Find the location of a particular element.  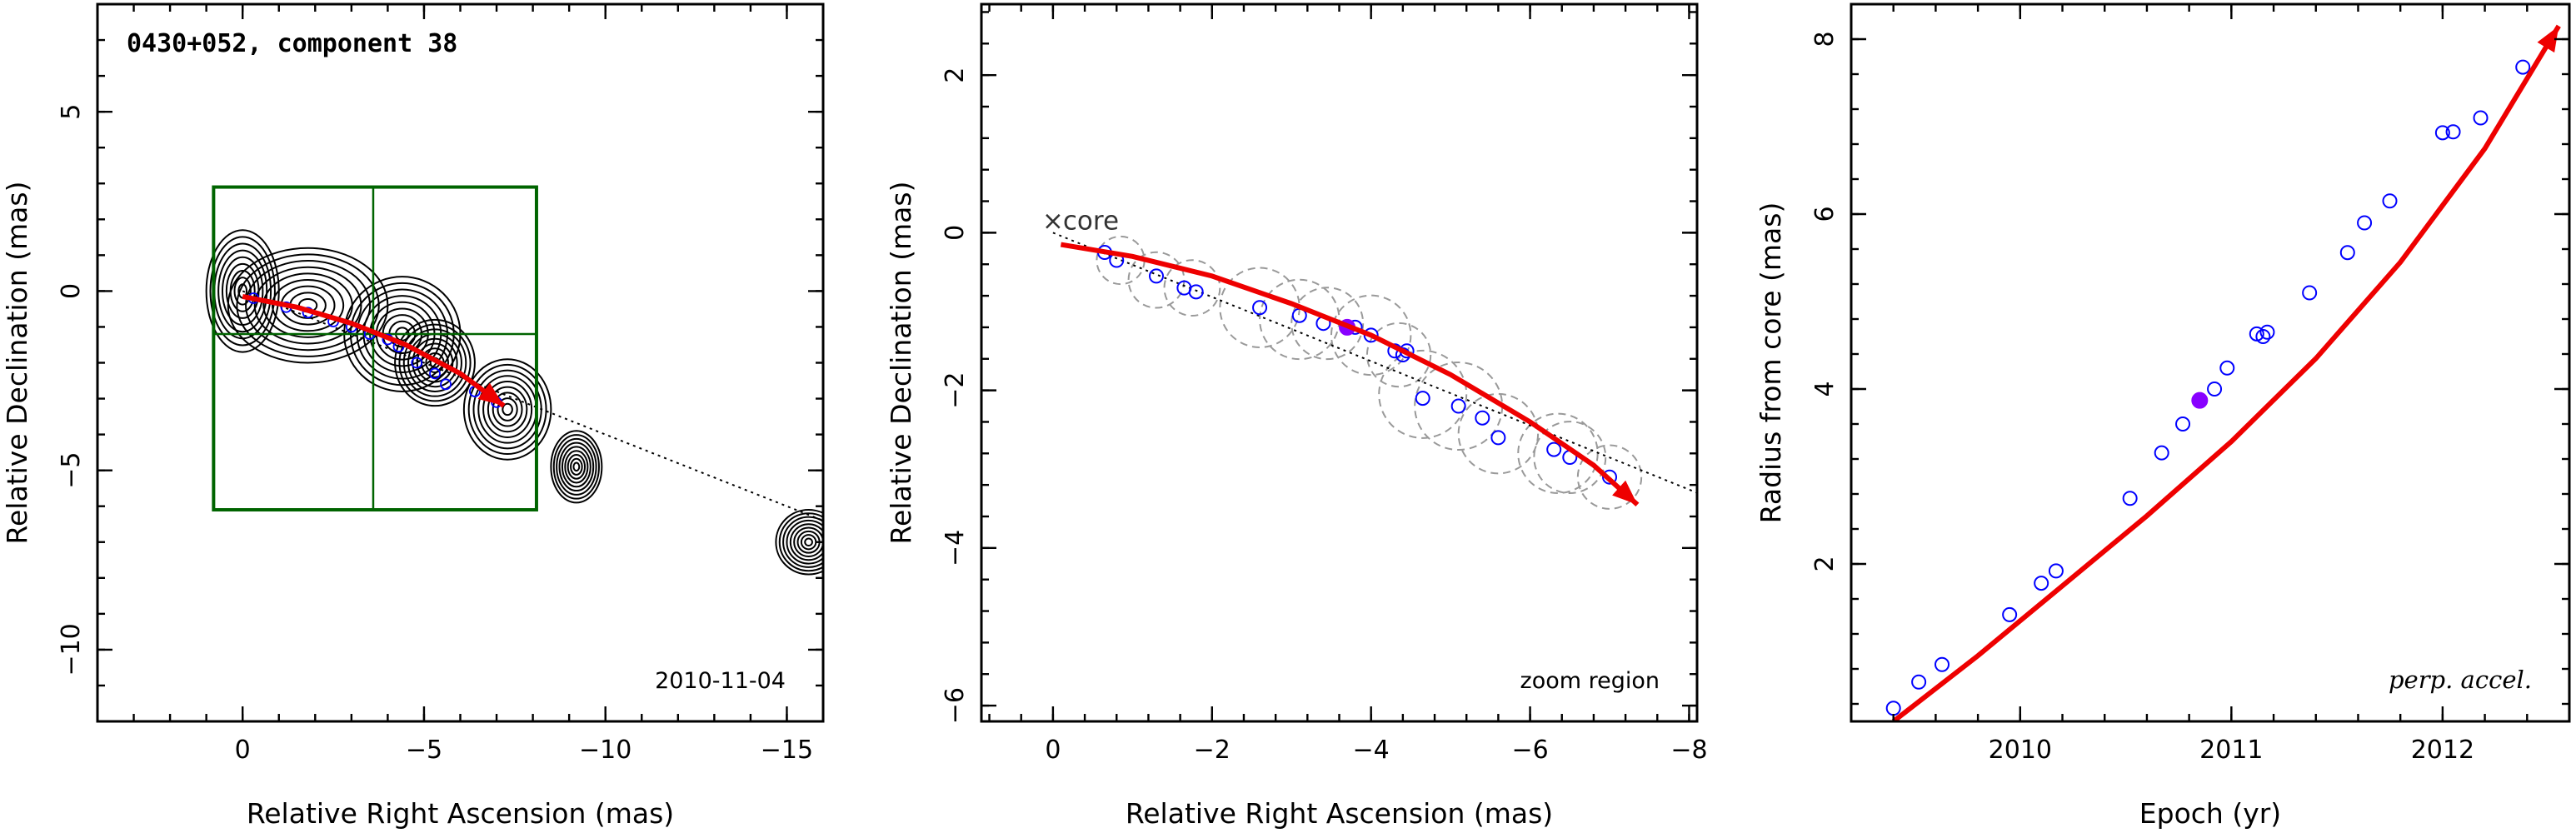

panel2-xtick-label: −6 is located at coordinates (1529, 750).